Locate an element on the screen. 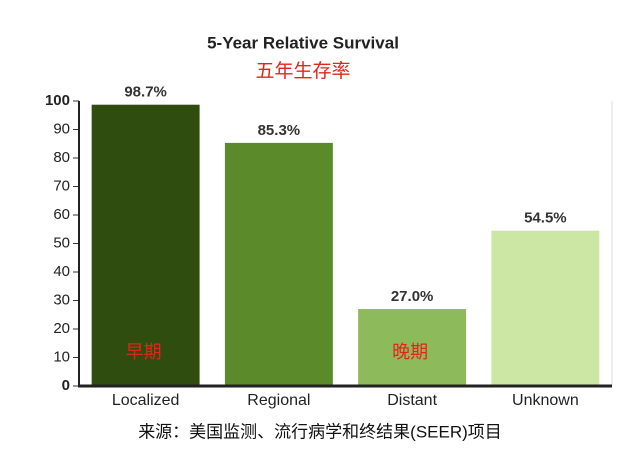 The image size is (640, 449). source-note: 来源：美国监测、流行病学和终结果(SEER)项目 is located at coordinates (320, 431).